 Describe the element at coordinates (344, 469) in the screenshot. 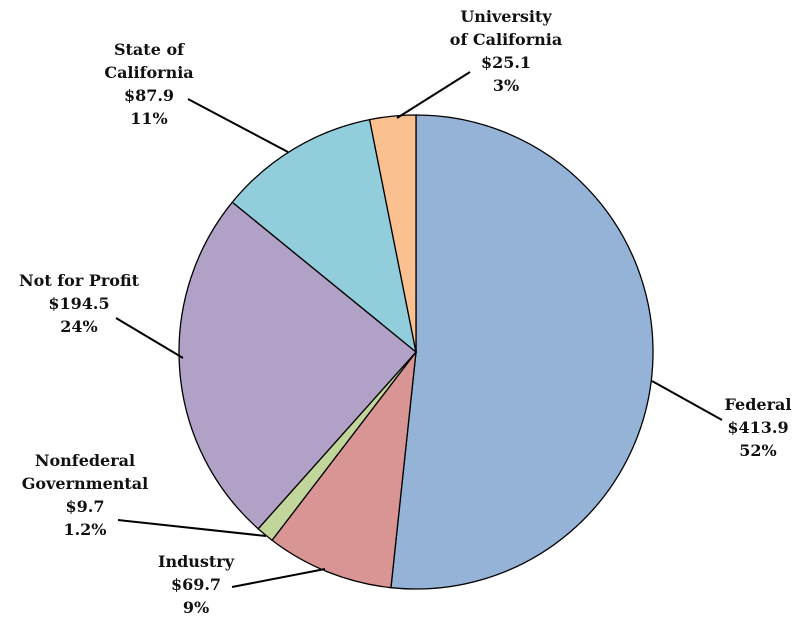

I see `pie-slice-industry` at that location.